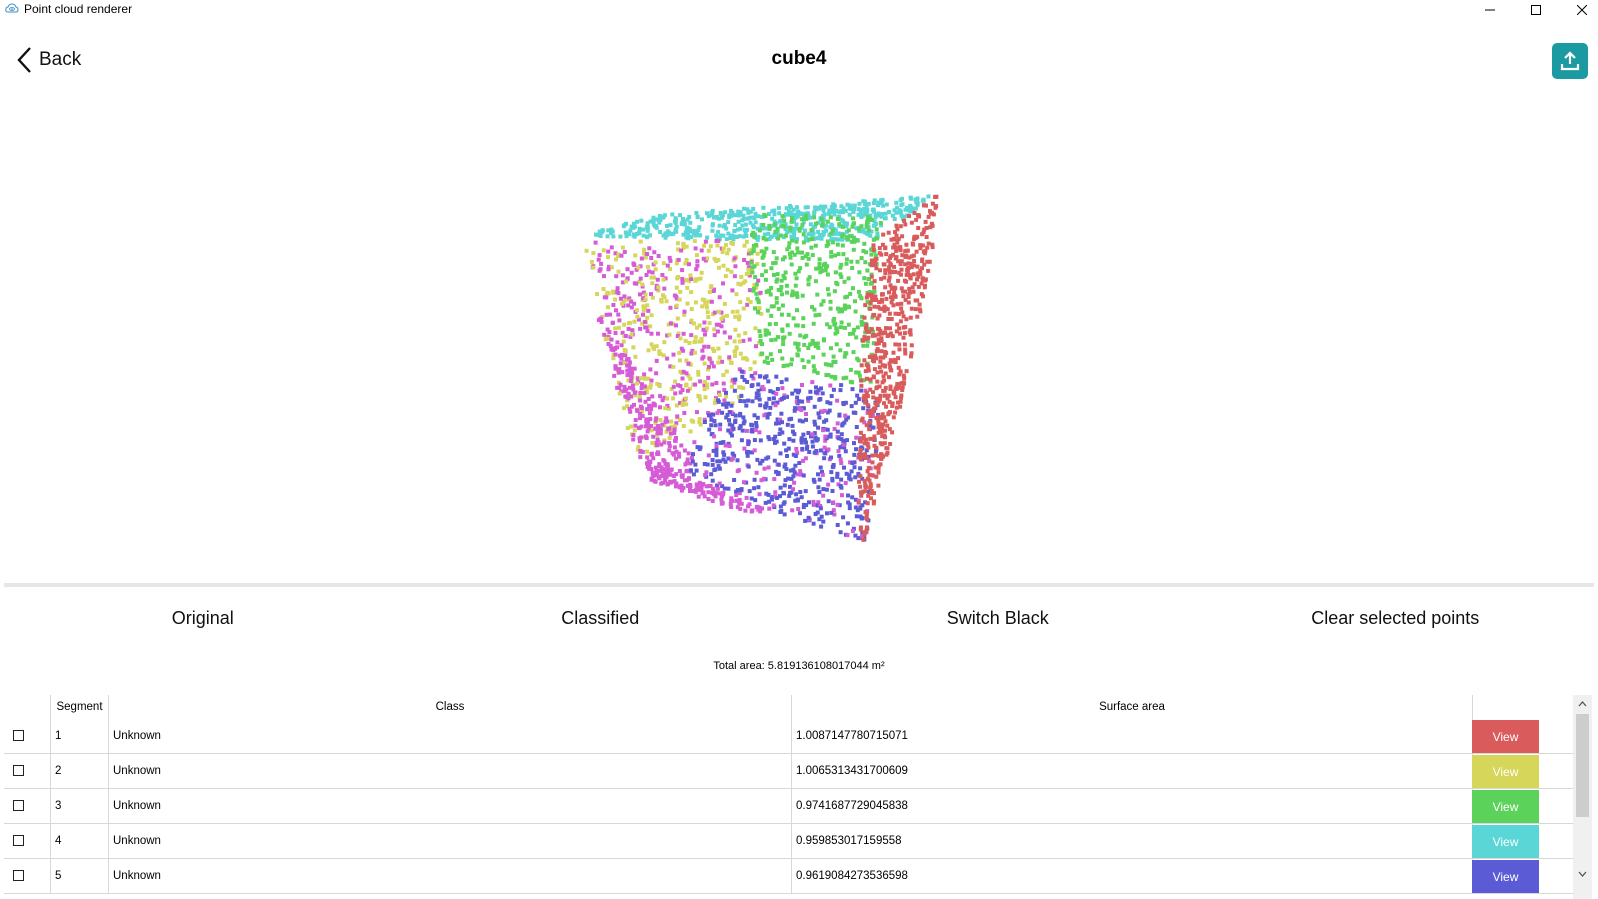  I want to click on column-header-surface-area: Surface area, so click(1131, 707).